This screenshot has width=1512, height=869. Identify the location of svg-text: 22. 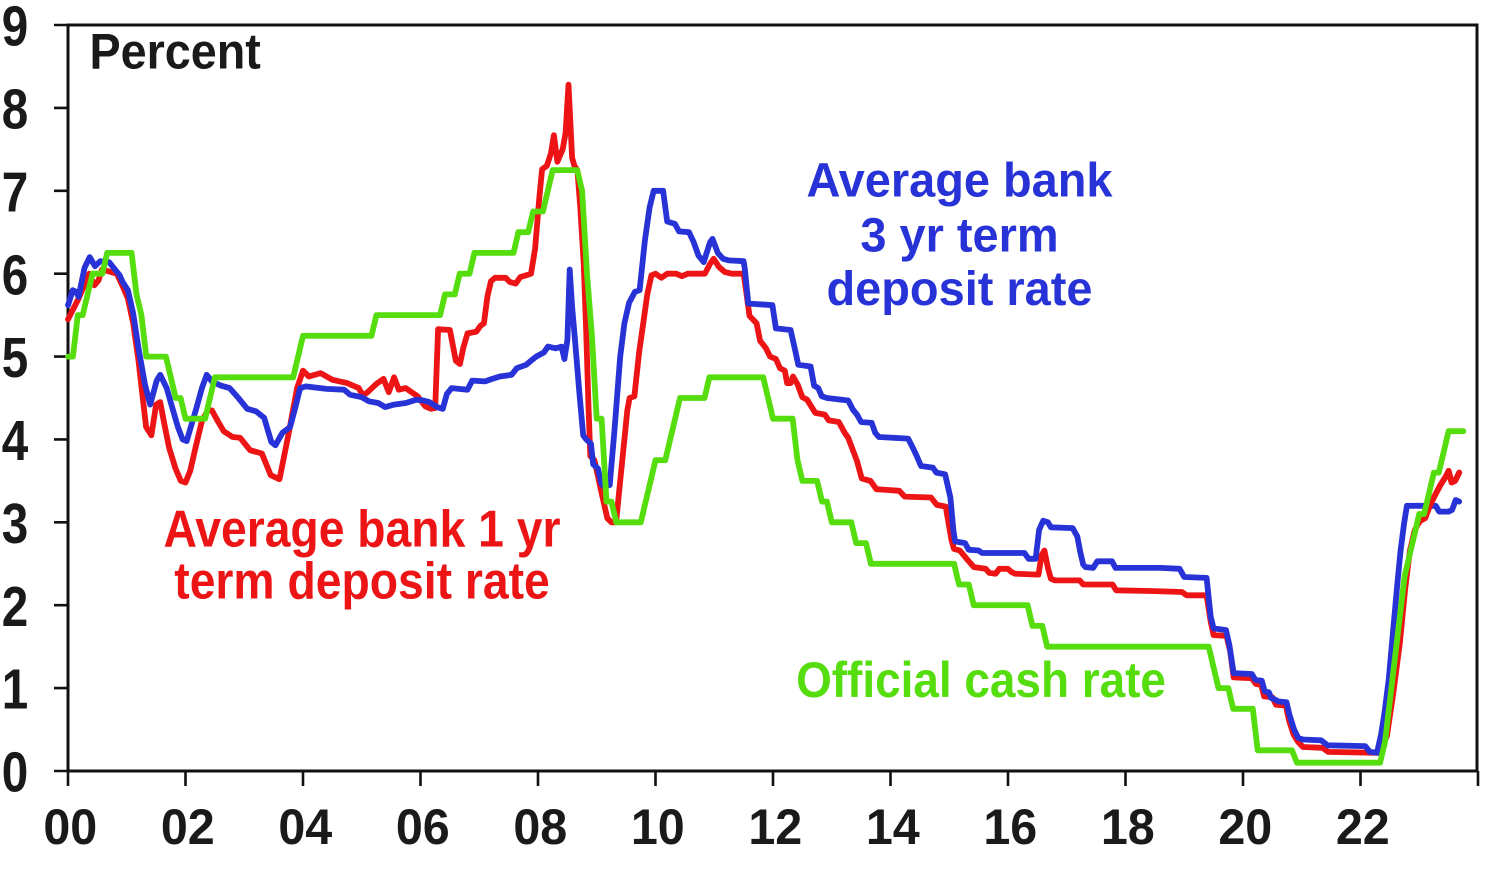
(1363, 827).